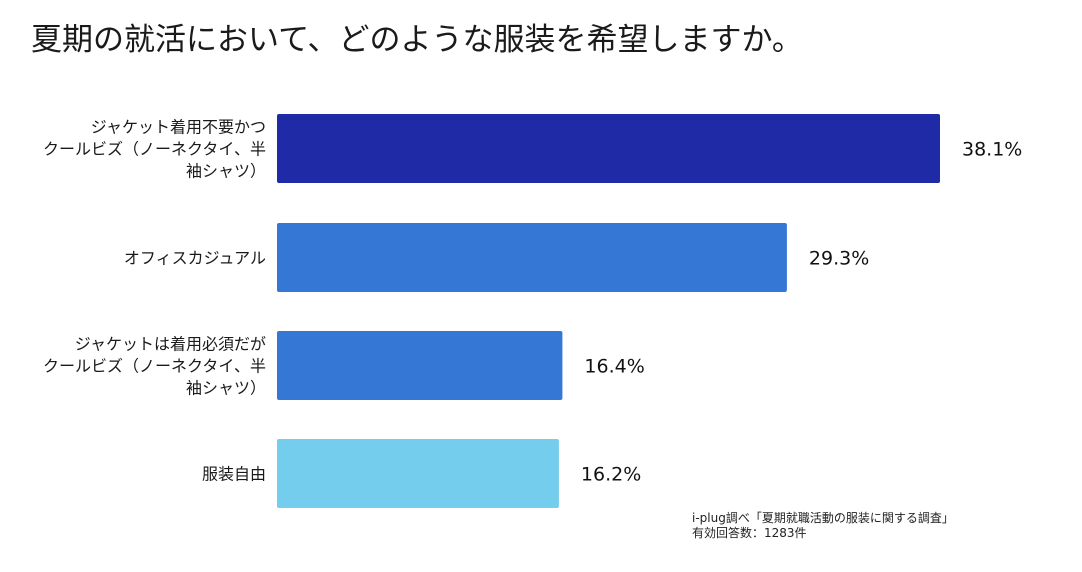 This screenshot has height=572, width=1082. What do you see at coordinates (611, 475) in the screenshot?
I see `value-label-4: 16.2%` at bounding box center [611, 475].